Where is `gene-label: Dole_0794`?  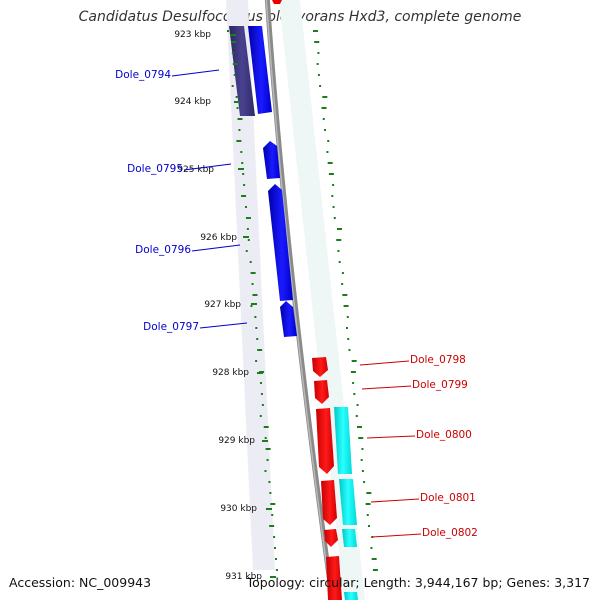 gene-label: Dole_0794 is located at coordinates (143, 75).